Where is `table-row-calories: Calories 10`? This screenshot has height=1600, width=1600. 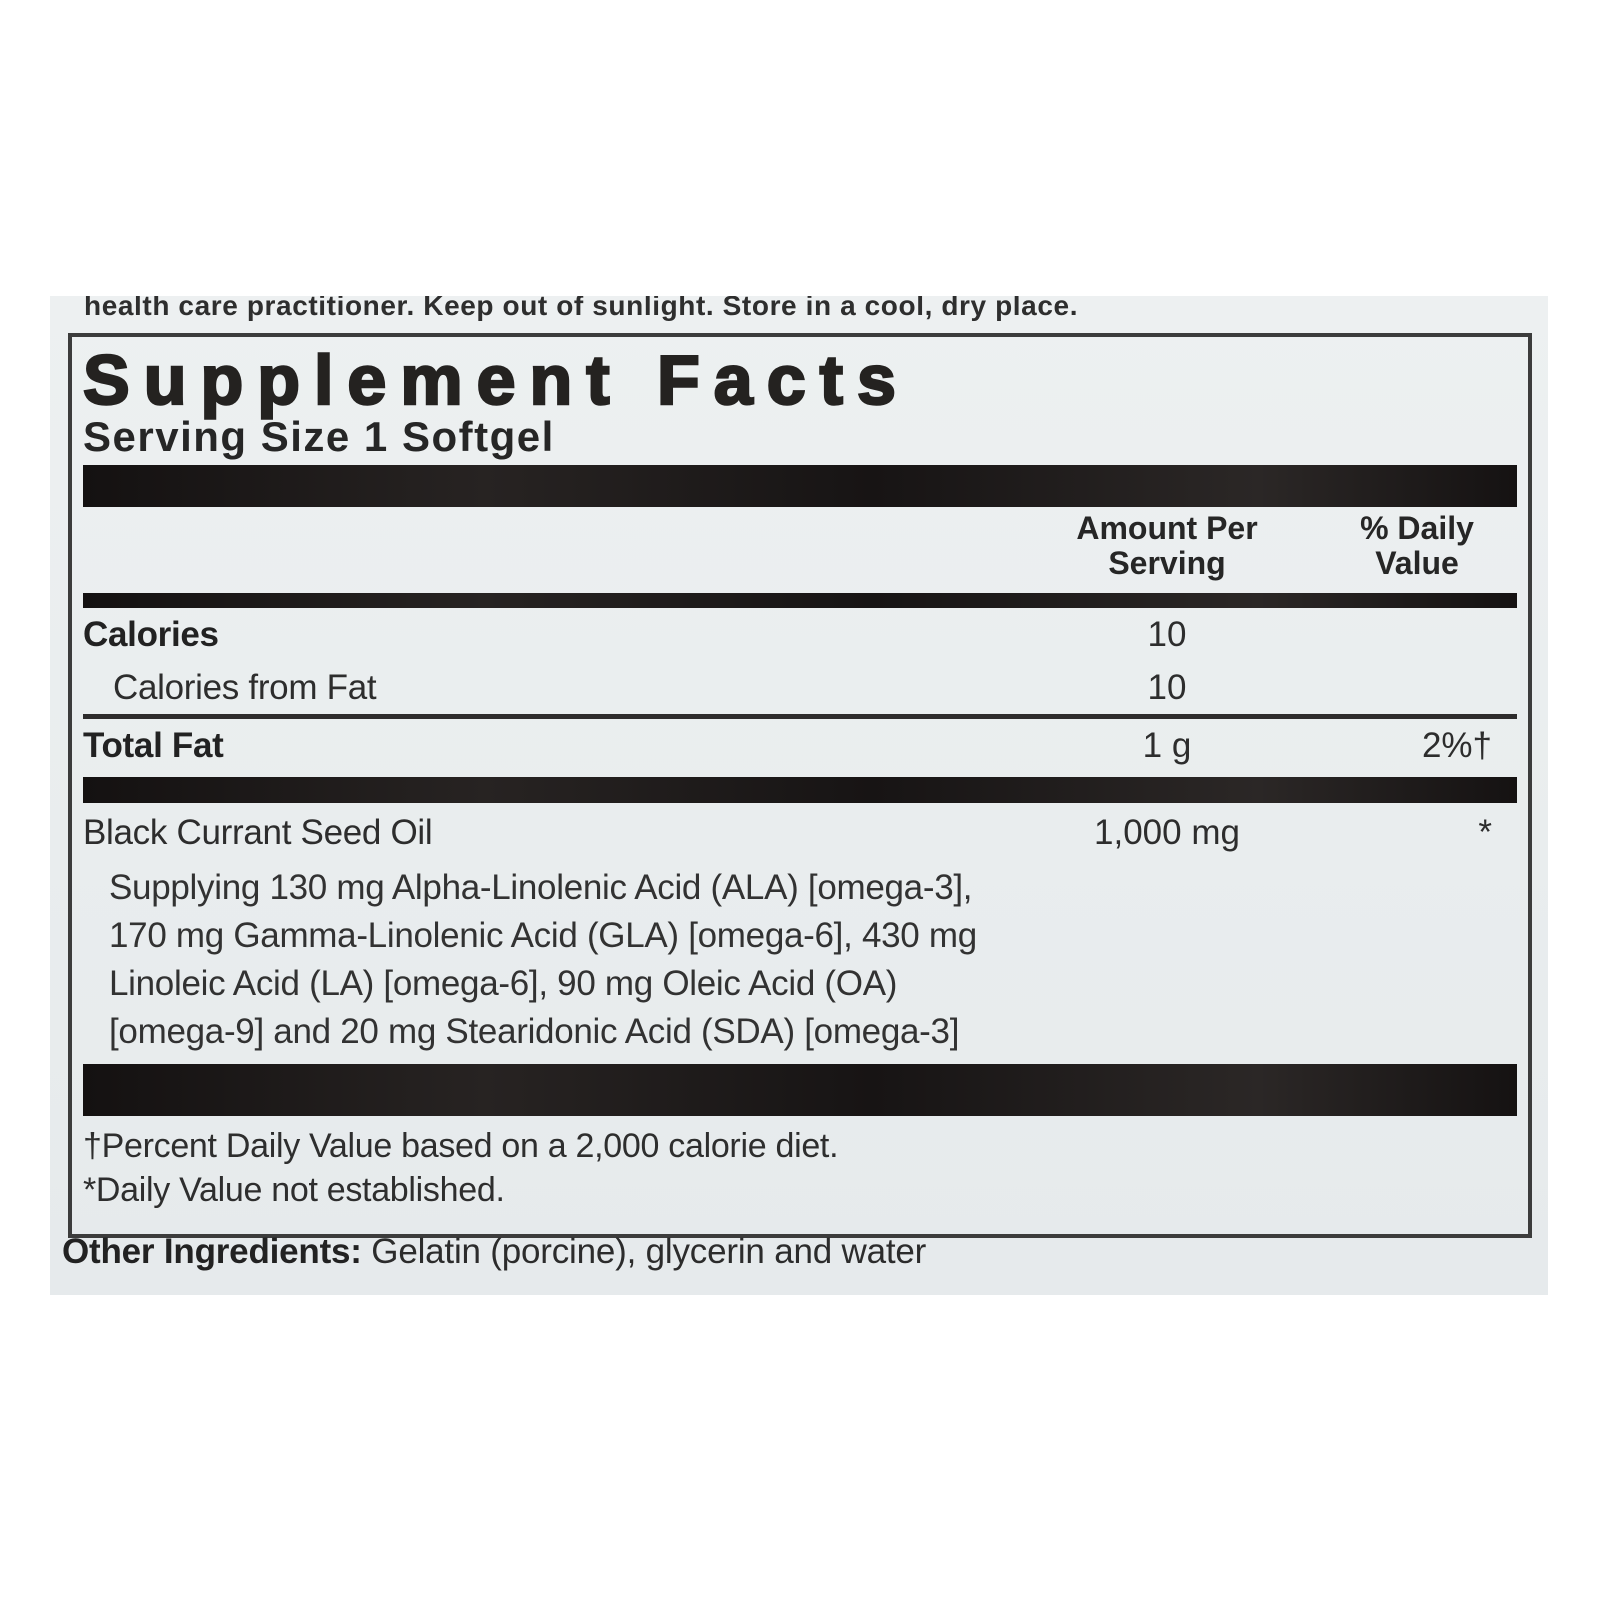 table-row-calories: Calories 10 is located at coordinates (800, 634).